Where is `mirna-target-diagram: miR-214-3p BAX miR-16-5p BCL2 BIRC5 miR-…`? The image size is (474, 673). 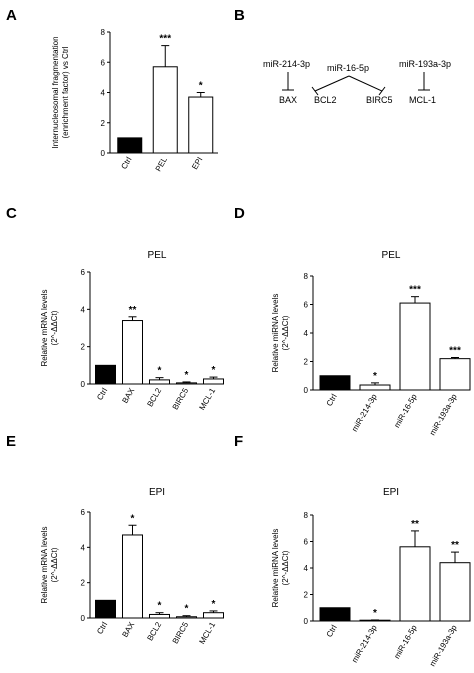
mirna-target-diagram: miR-214-3p BAX miR-16-5p BCL2 BIRC5 miR-… is located at coordinates (357, 82).